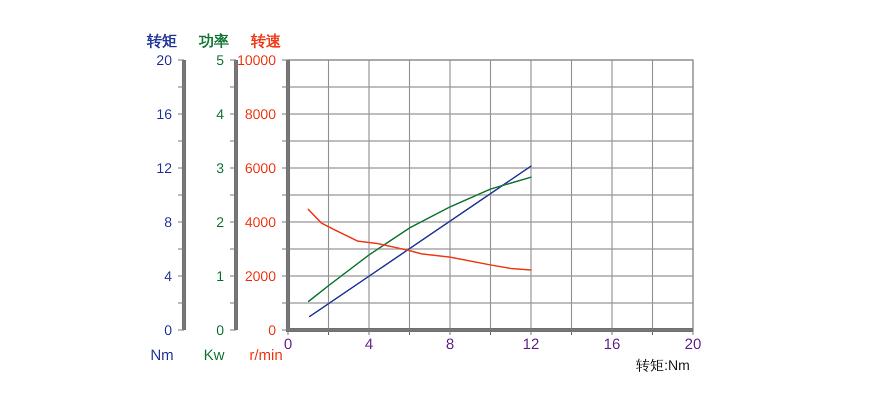 This screenshot has height=402, width=886. What do you see at coordinates (369, 344) in the screenshot?
I see `x-tick-label: 4` at bounding box center [369, 344].